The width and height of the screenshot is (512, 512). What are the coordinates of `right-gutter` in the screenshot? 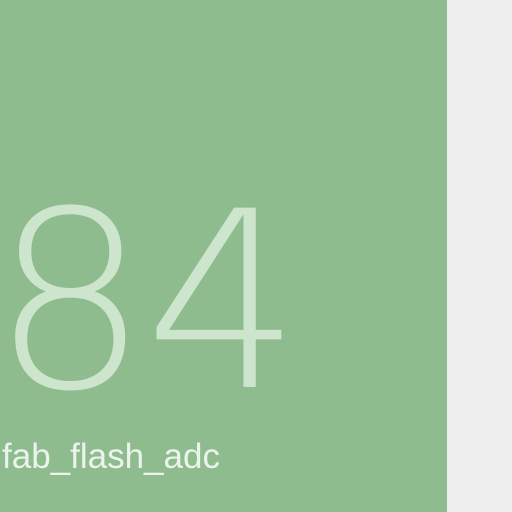 It's located at (479, 256).